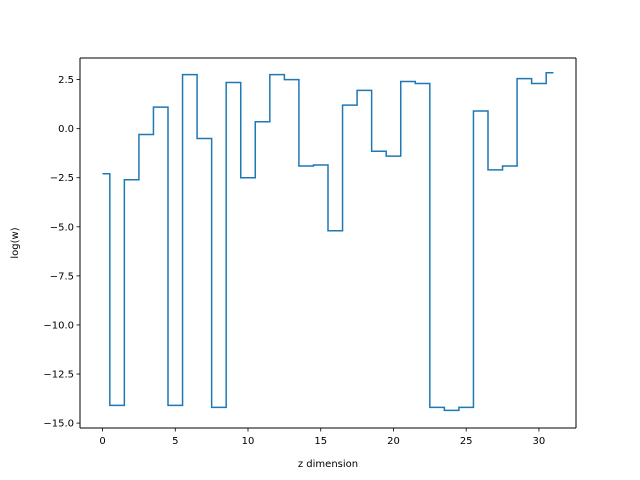  I want to click on y-tick-label: −5.0, so click(62, 227).